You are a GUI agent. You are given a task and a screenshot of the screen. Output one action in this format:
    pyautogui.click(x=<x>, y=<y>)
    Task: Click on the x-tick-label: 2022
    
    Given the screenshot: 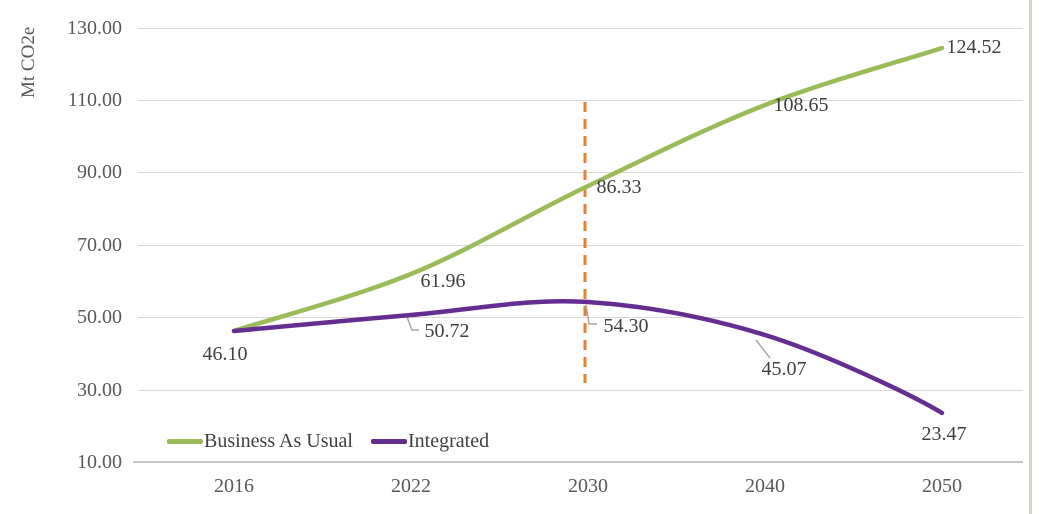 What is the action you would take?
    pyautogui.click(x=411, y=486)
    